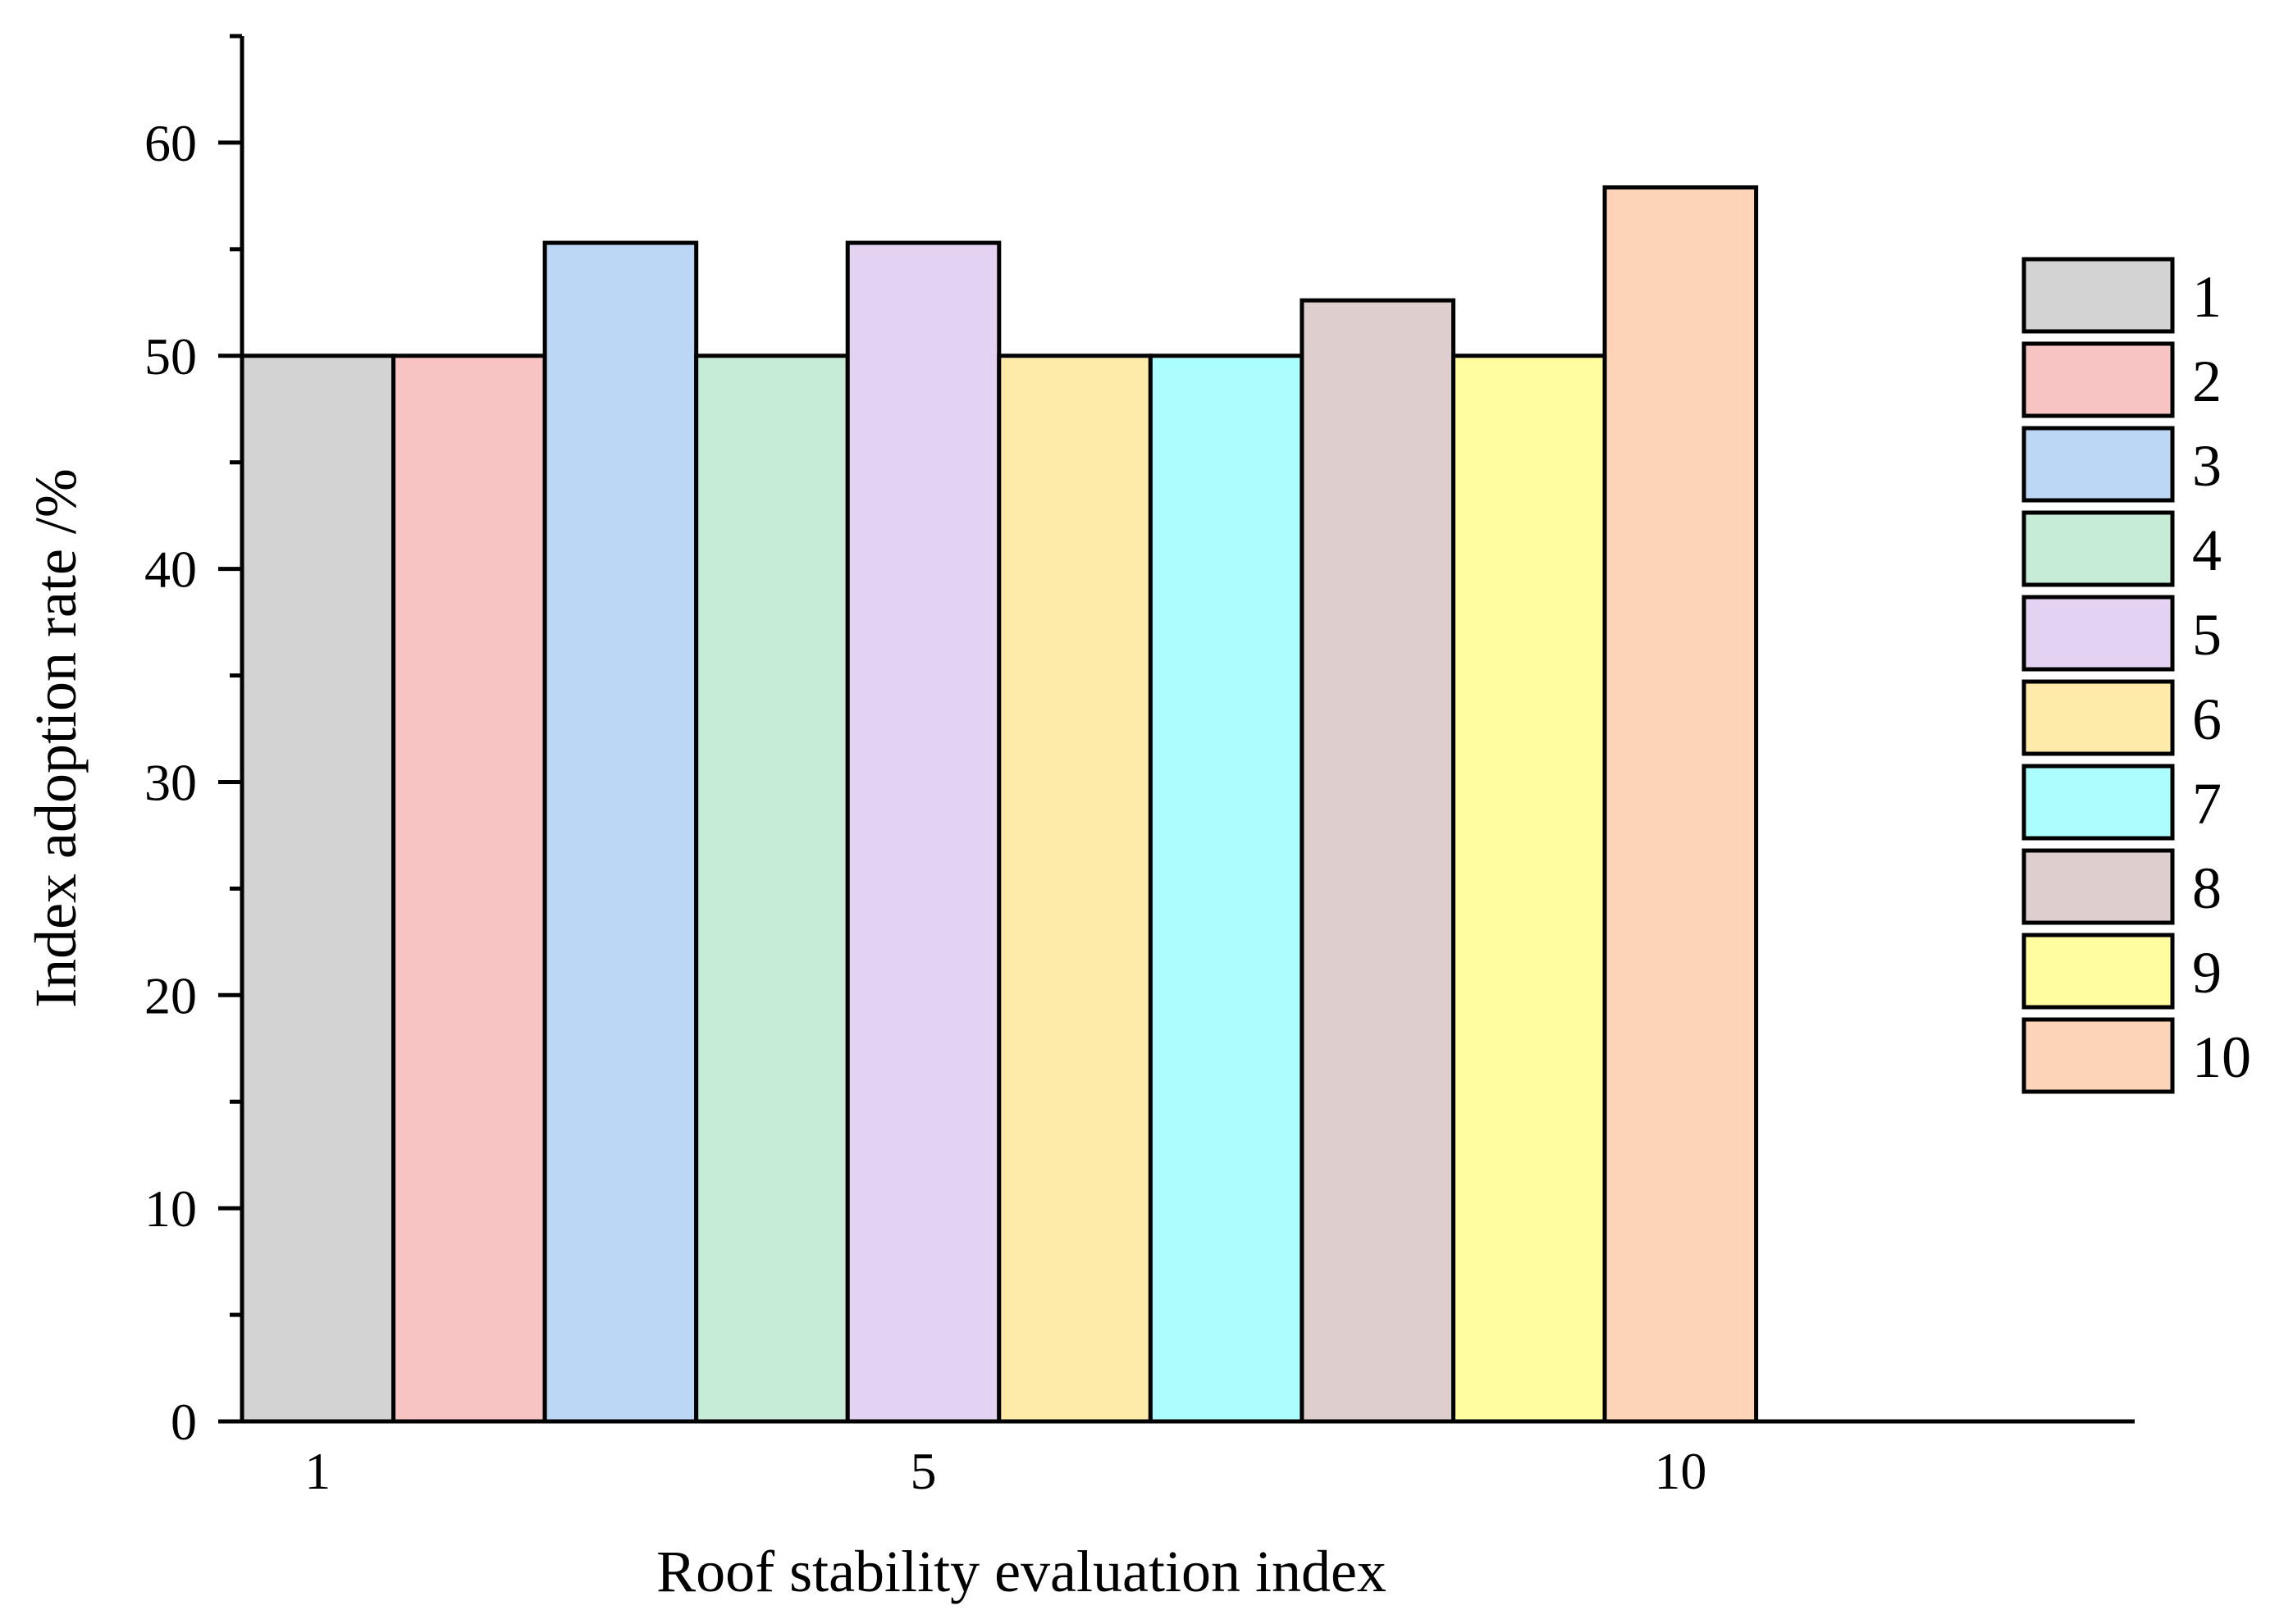 The image size is (2284, 1624). What do you see at coordinates (170, 143) in the screenshot?
I see `y-tick-label: 60` at bounding box center [170, 143].